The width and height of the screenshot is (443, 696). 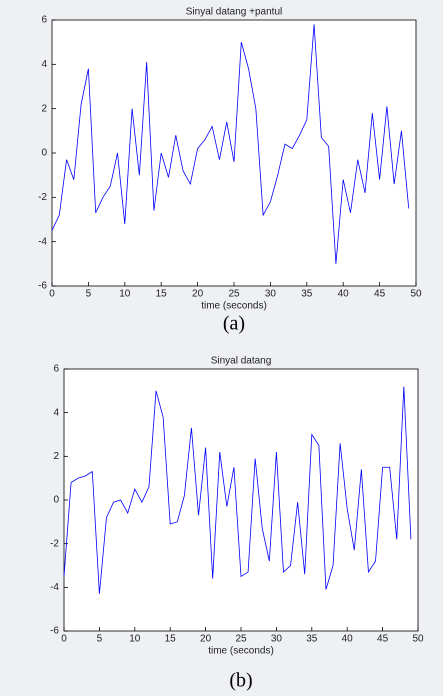 I want to click on caption: (a), so click(x=234, y=324).